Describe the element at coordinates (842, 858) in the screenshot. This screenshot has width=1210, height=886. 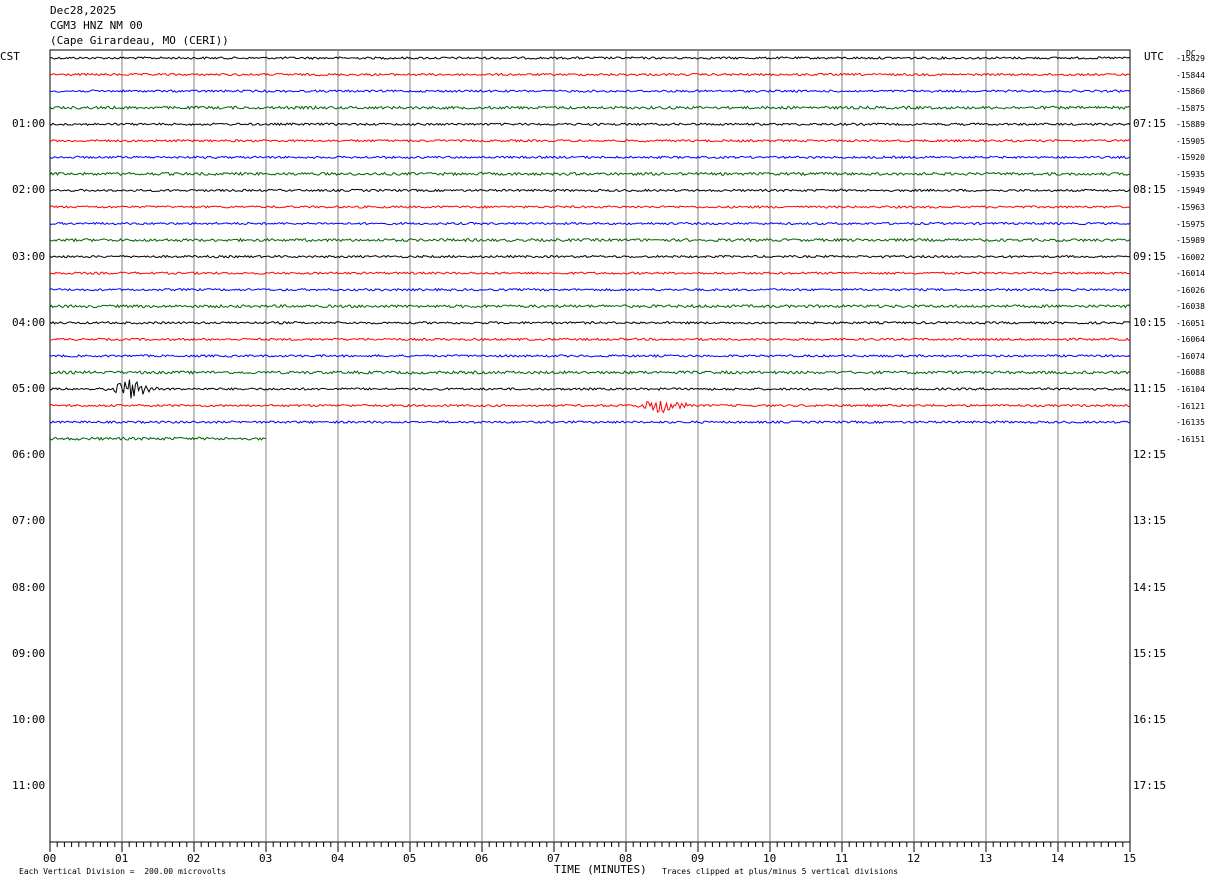
I see `x-tick-label: 11` at that location.